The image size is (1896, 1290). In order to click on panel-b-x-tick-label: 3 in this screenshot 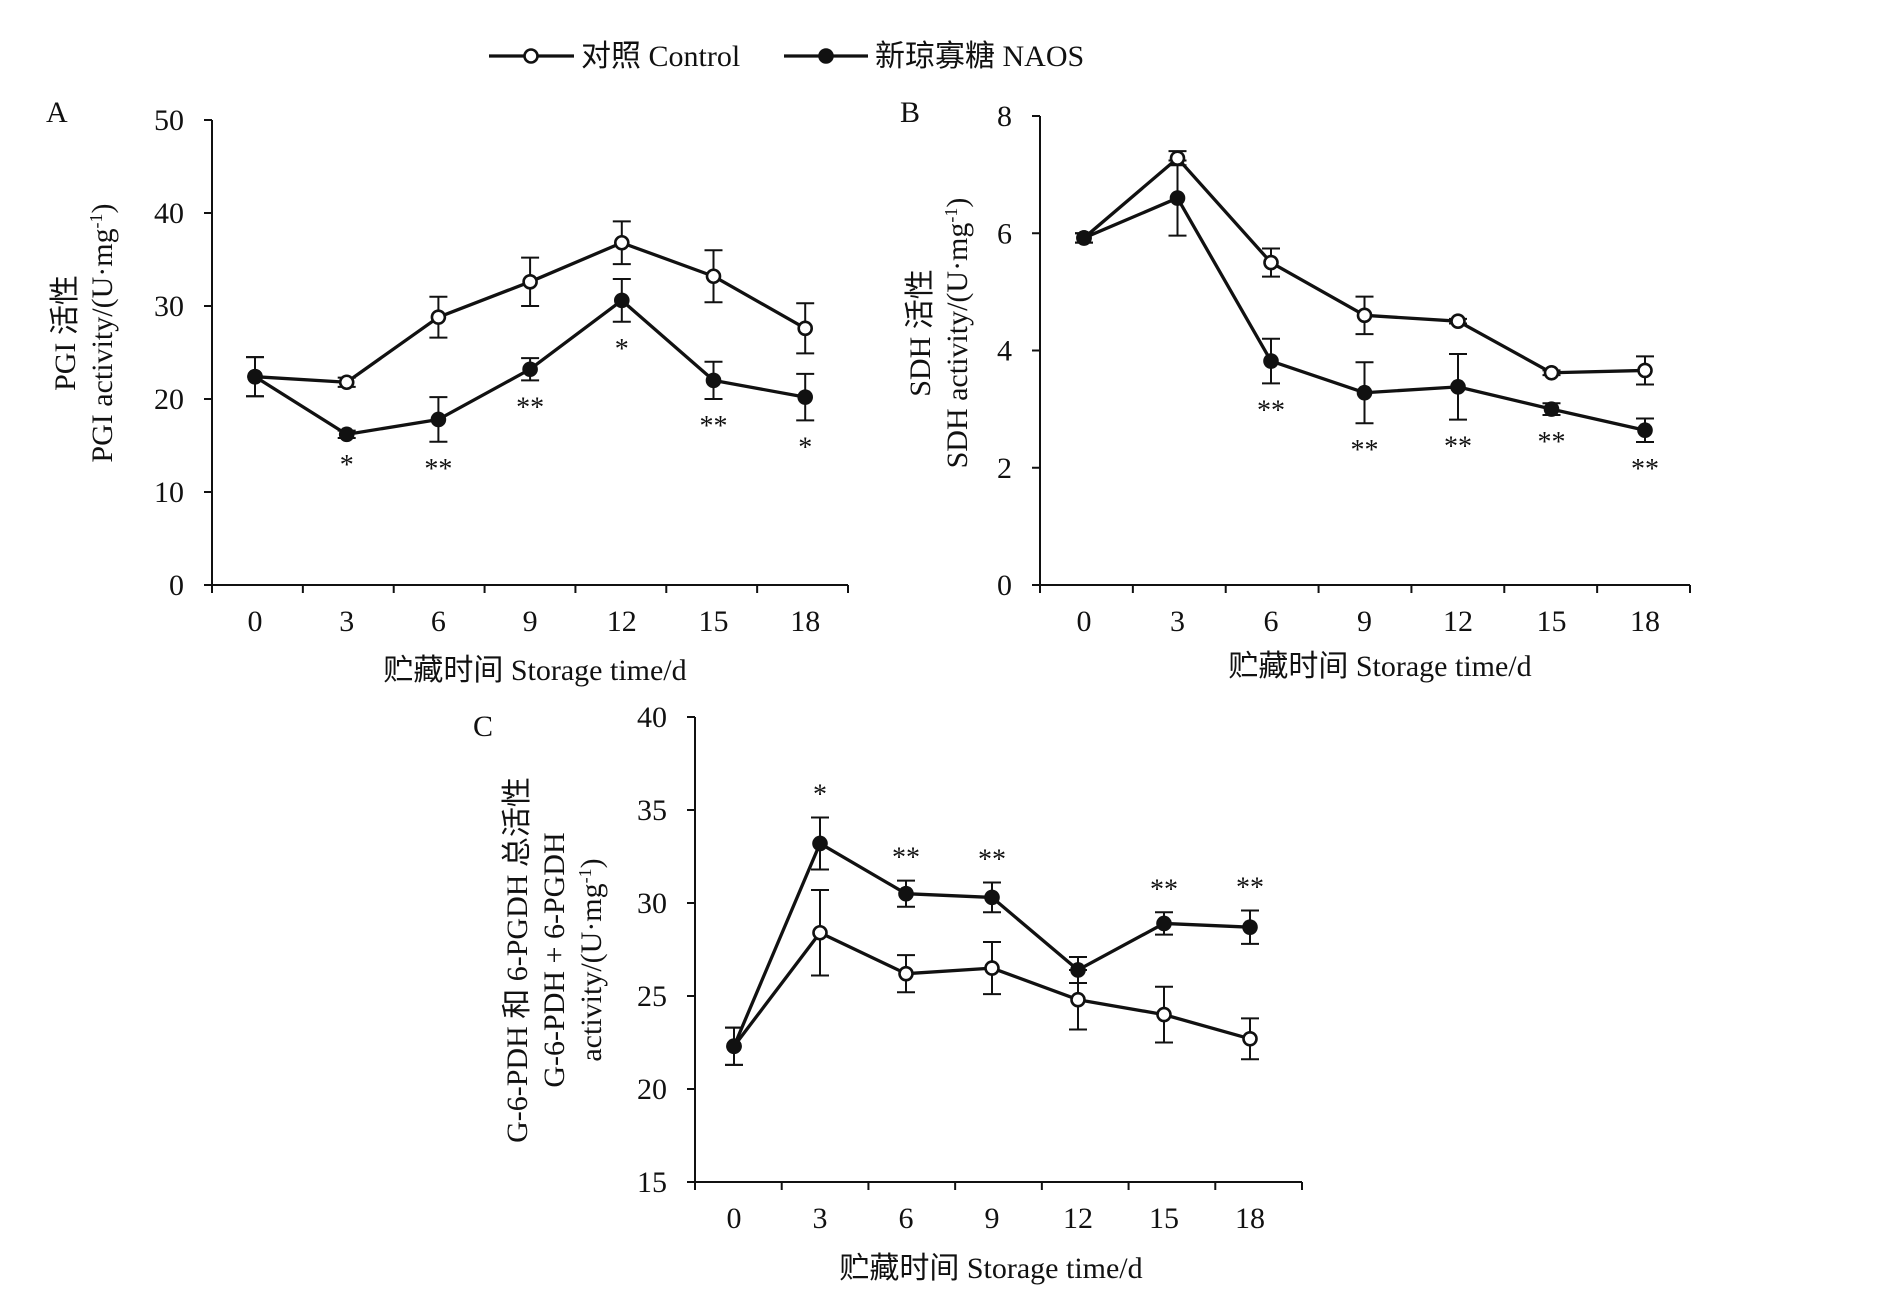, I will do `click(1177, 621)`.